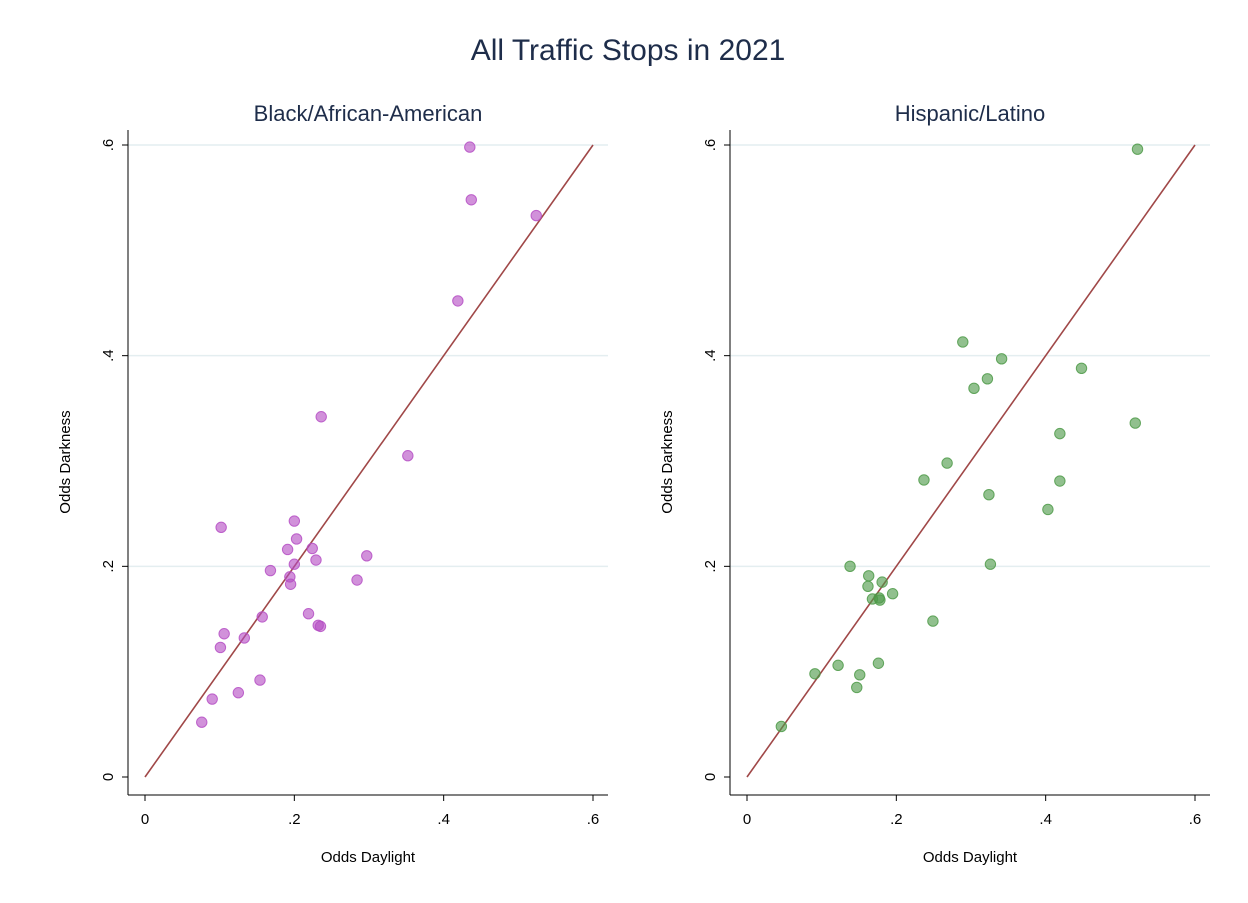 This screenshot has height=903, width=1248. I want to click on panel-title: Hispanic/Latino, so click(970, 113).